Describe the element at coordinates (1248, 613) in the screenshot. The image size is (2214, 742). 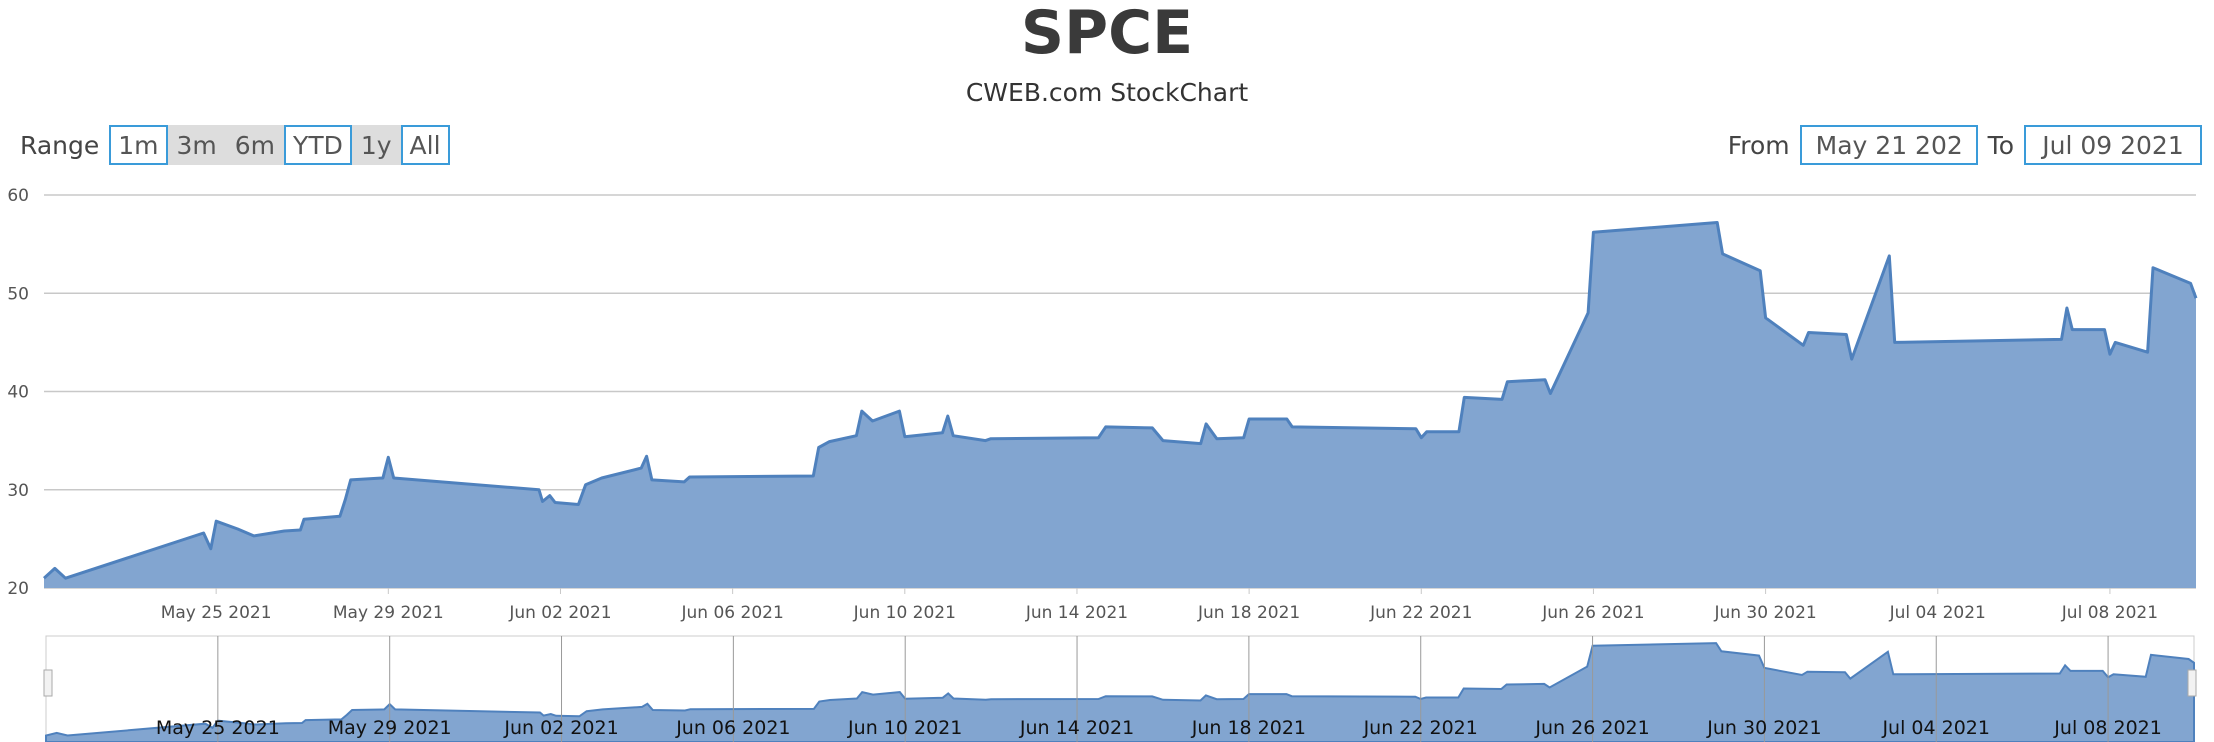
I see `x-tick-label: Jun 18 2021` at that location.